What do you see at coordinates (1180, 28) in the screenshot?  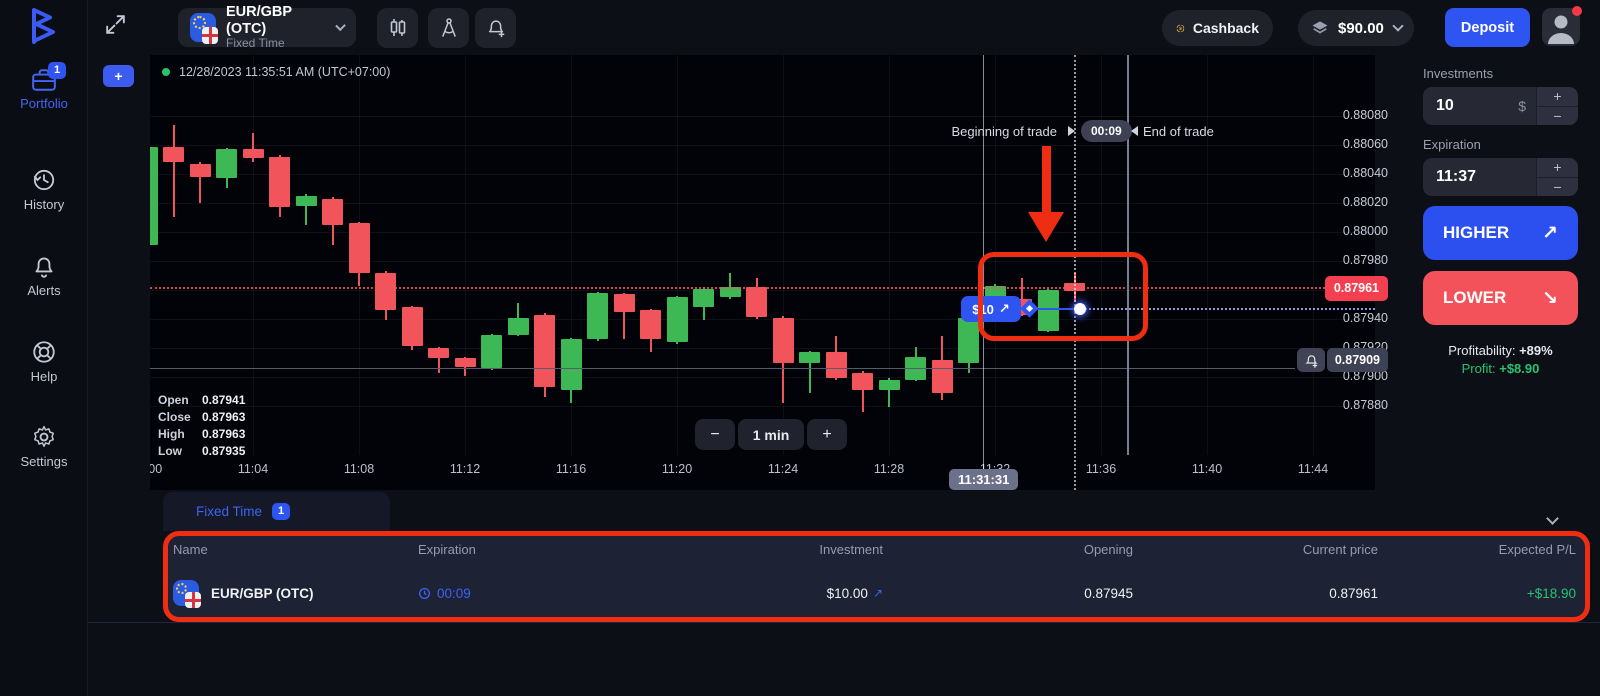 I see `cashback-coin-icon: $` at bounding box center [1180, 28].